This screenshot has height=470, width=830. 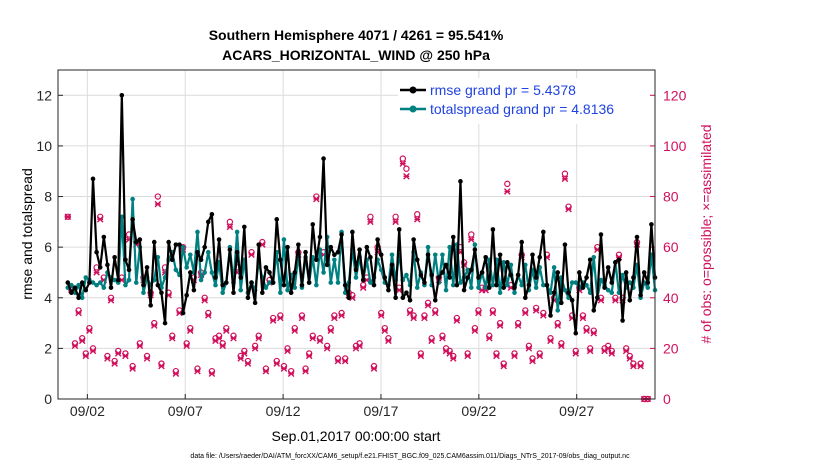 What do you see at coordinates (87, 411) in the screenshot?
I see `x-tick-label: 09/02` at bounding box center [87, 411].